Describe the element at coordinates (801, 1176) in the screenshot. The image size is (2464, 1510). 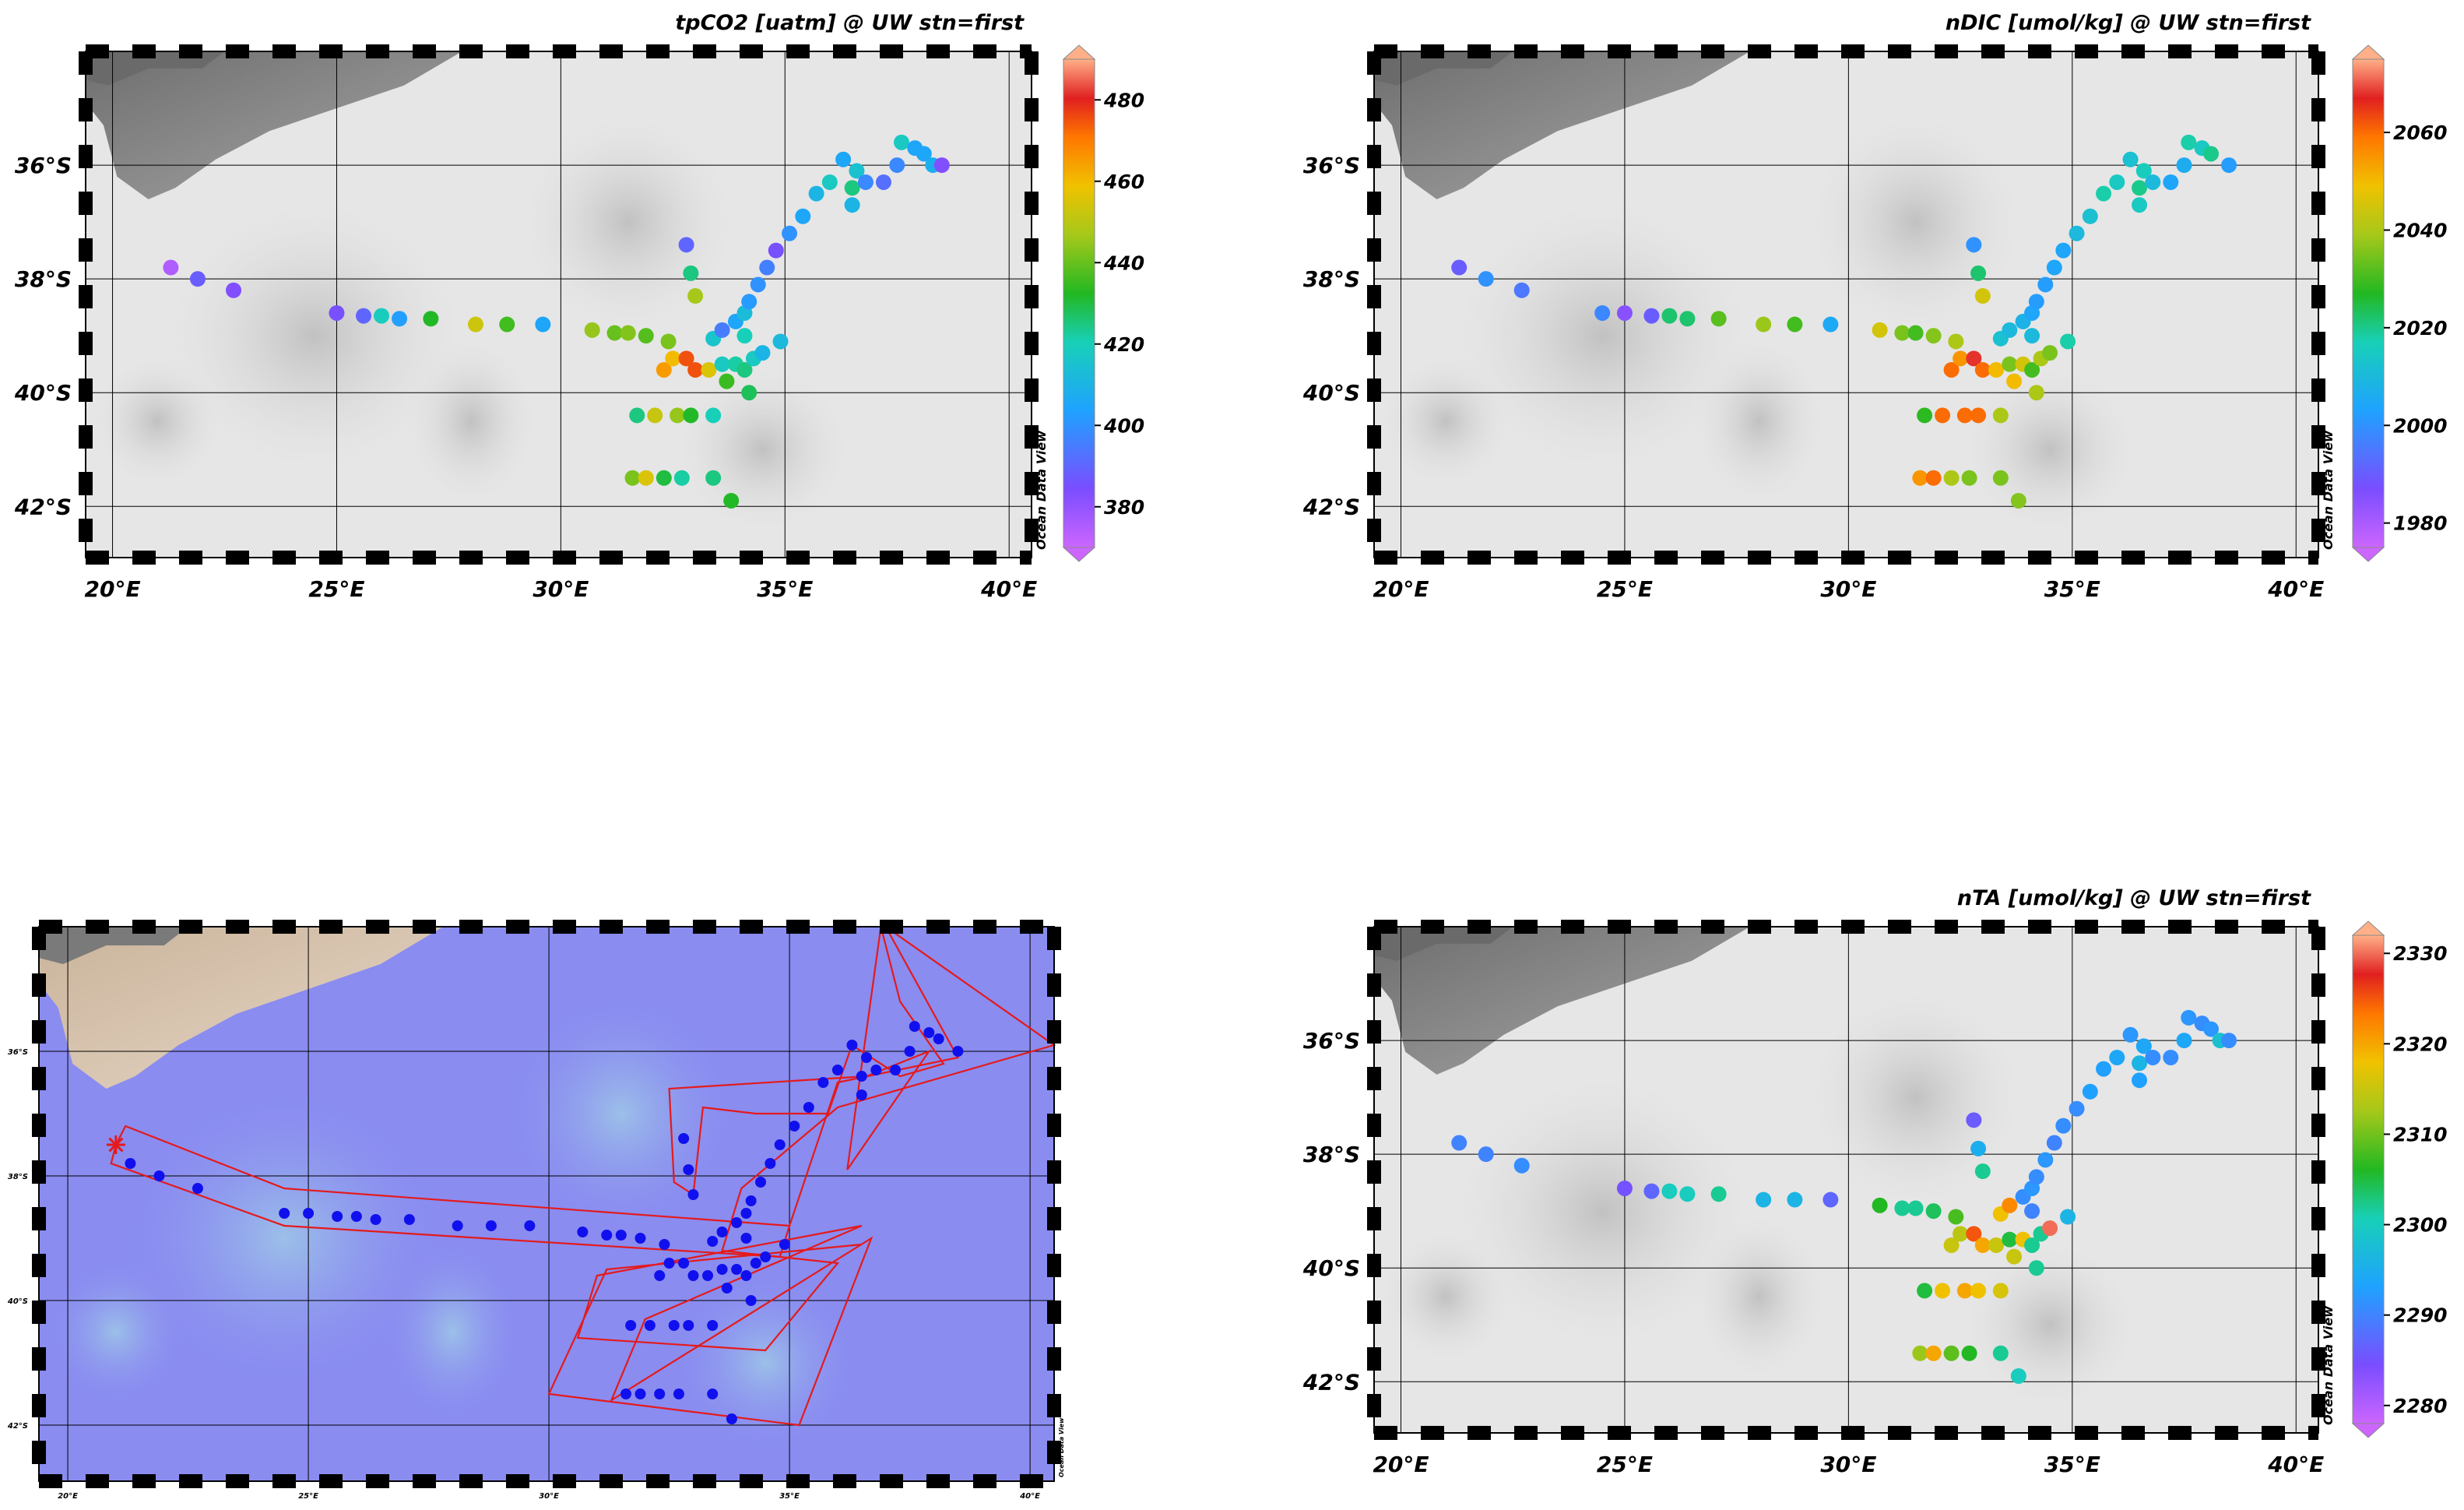
I see `cruise-track-loop` at that location.